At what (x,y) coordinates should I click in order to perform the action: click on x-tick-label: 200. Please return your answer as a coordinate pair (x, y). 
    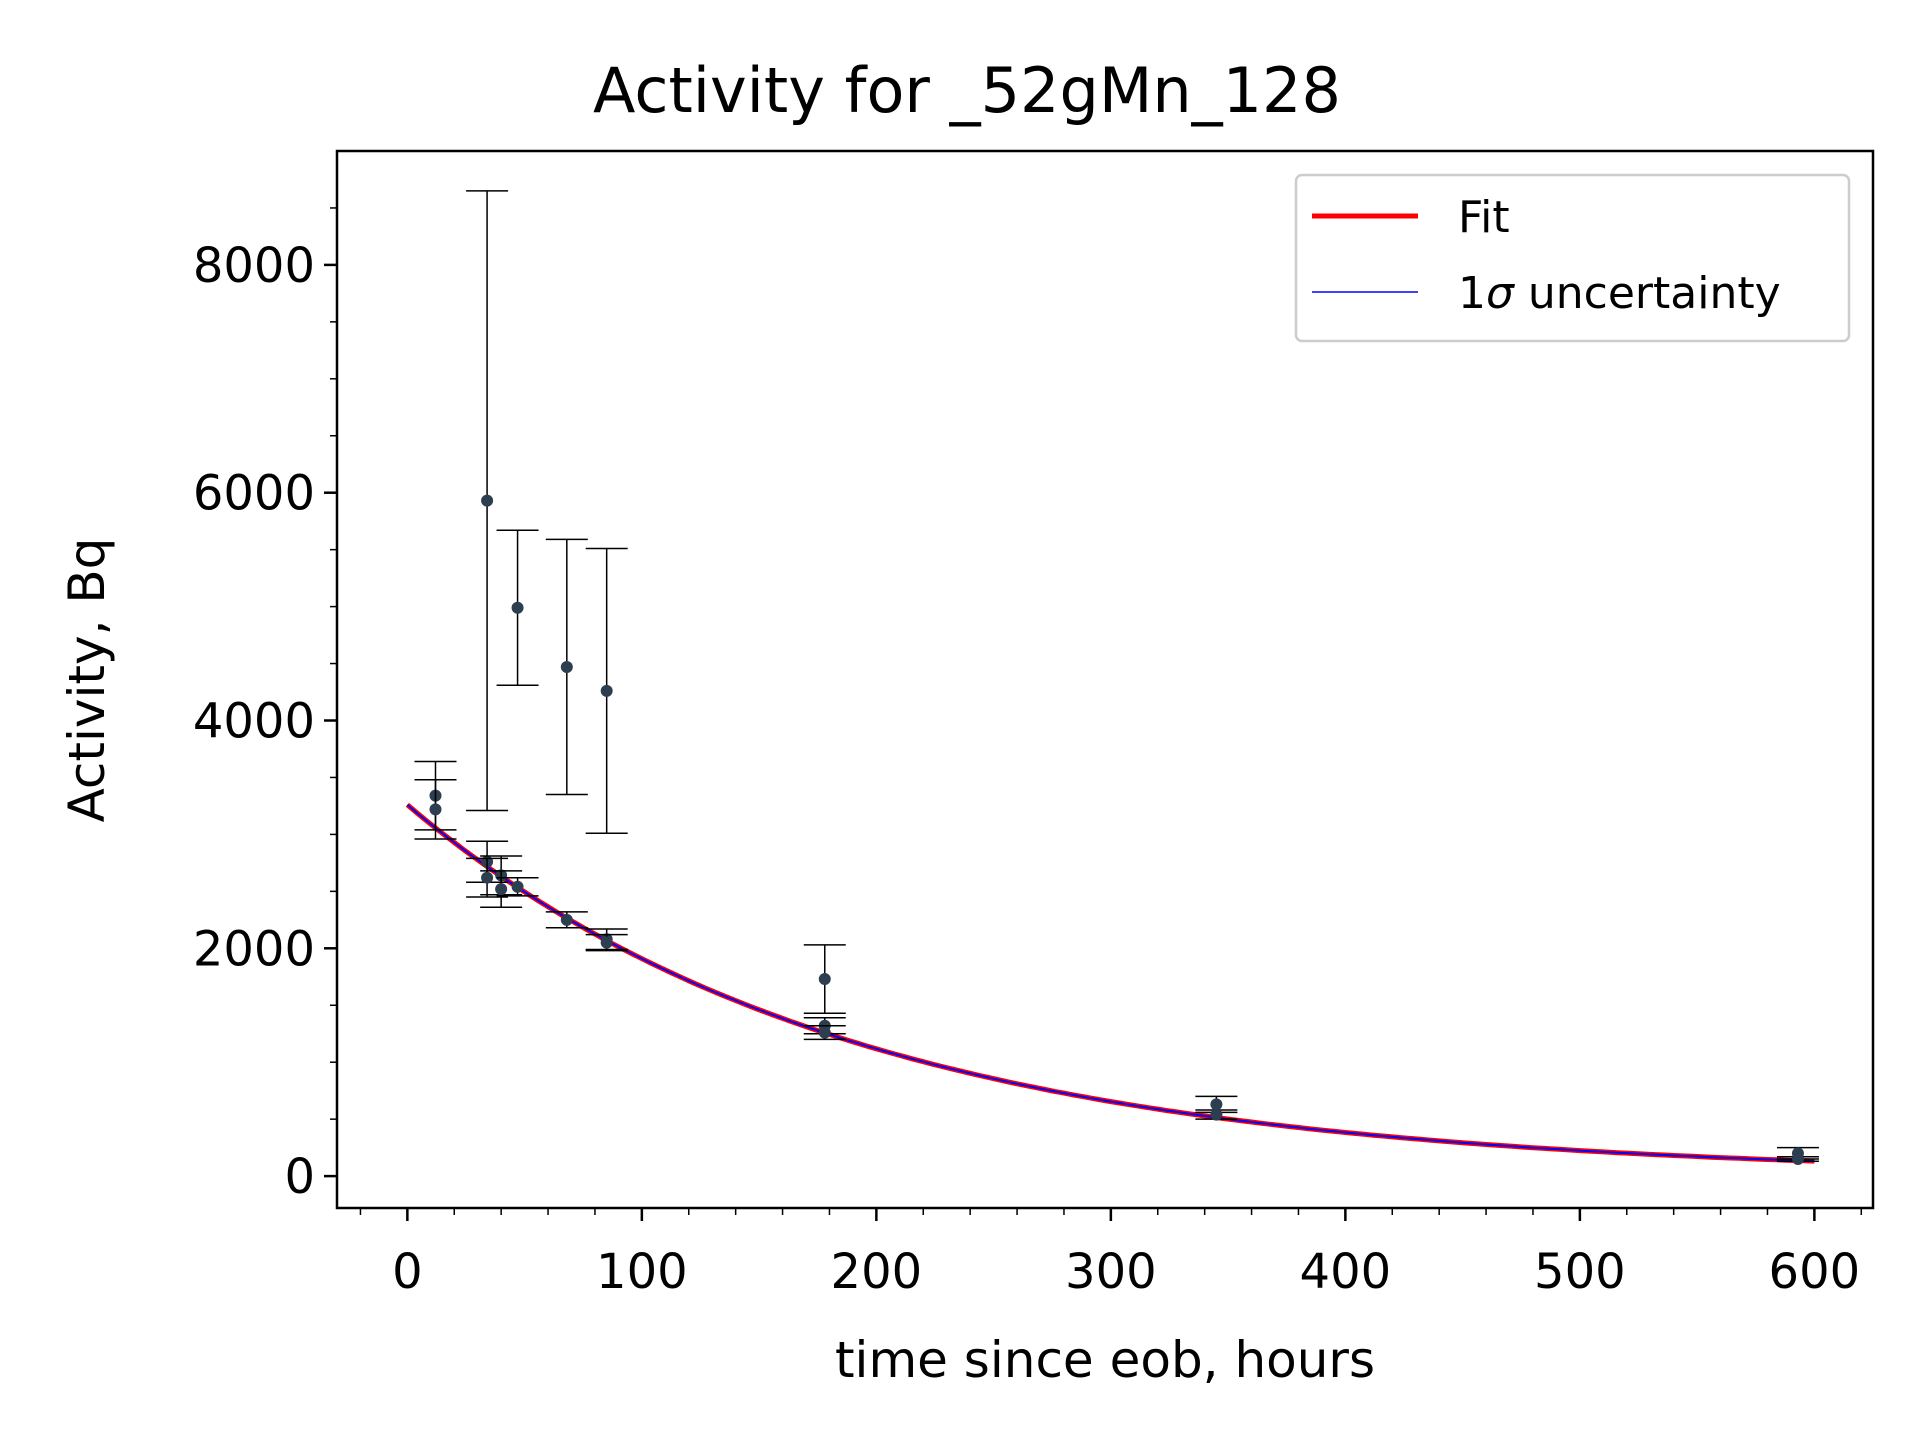
    Looking at the image, I should click on (877, 1272).